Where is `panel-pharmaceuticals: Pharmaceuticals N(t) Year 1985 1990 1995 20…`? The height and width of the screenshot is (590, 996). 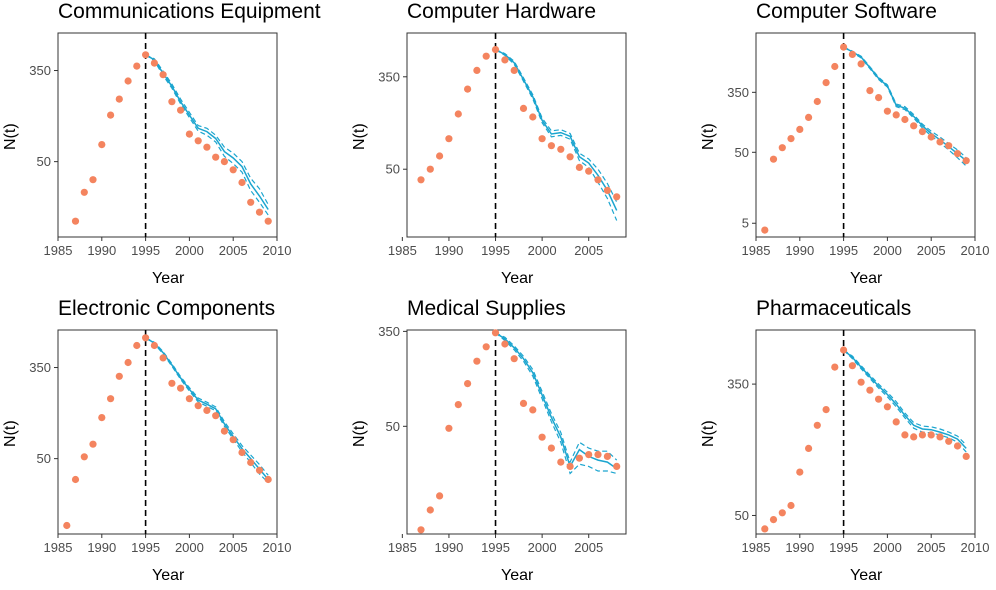 panel-pharmaceuticals: Pharmaceuticals N(t) Year 1985 1990 1995 20… is located at coordinates (847, 443).